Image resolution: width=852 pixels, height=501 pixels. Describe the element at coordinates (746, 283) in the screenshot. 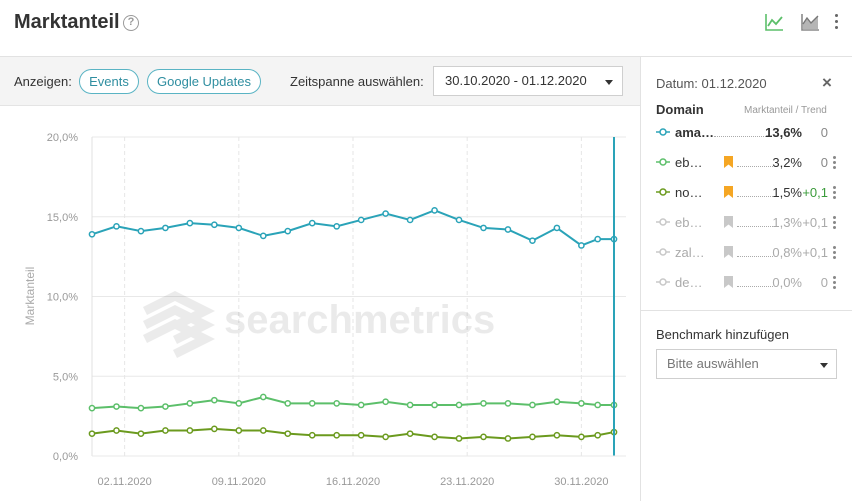

I see `legend-row: de… 0,0% 0` at that location.